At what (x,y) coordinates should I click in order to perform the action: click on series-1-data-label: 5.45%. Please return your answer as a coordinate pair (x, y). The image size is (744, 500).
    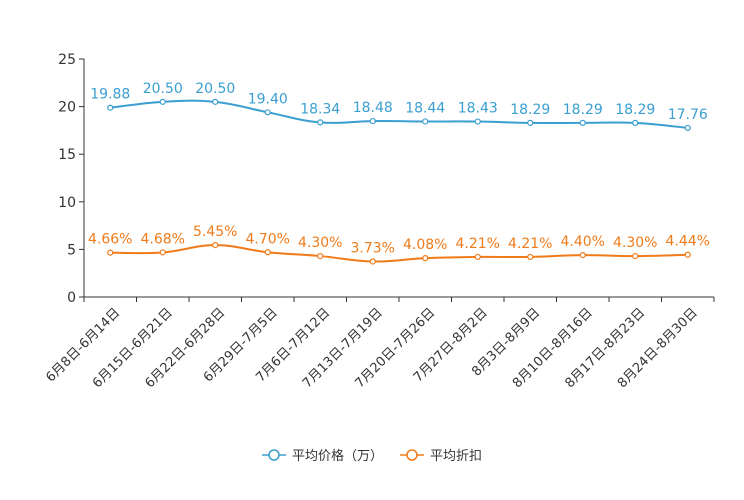
    Looking at the image, I should click on (215, 232).